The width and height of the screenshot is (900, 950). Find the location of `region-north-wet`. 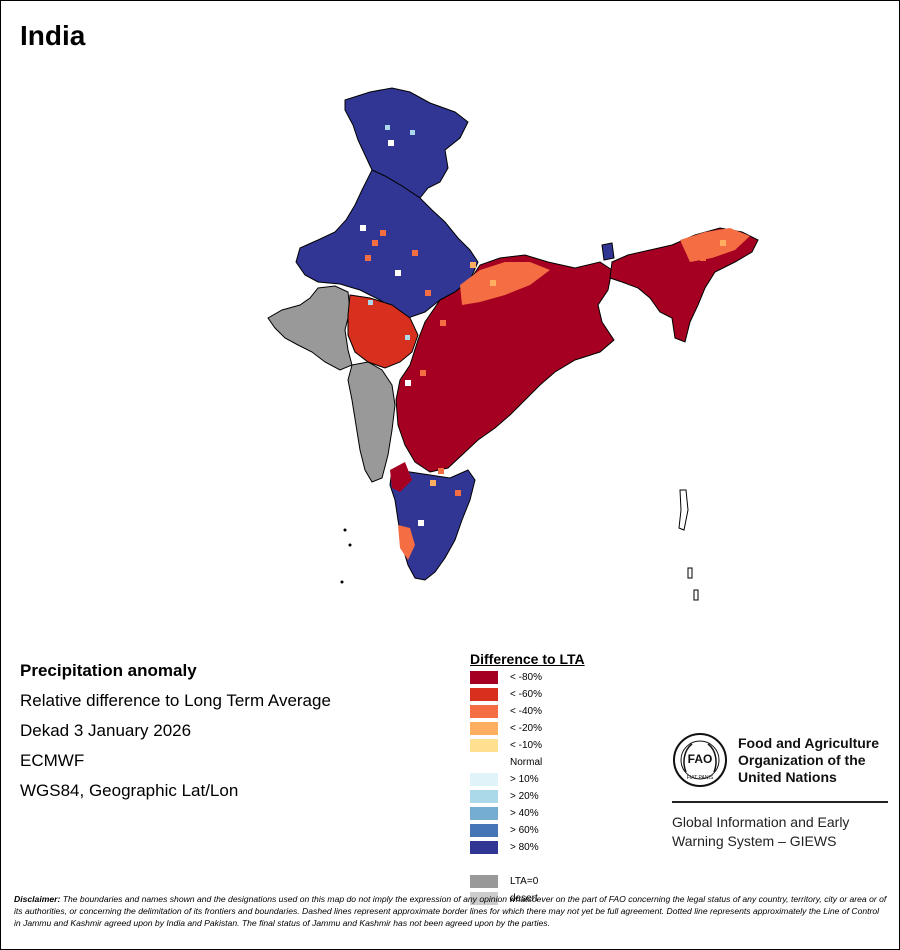

region-north-wet is located at coordinates (406, 143).